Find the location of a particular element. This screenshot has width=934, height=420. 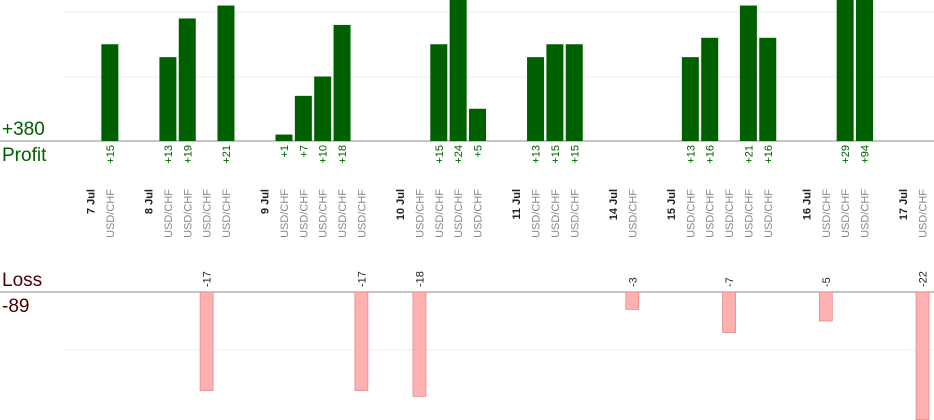

date-label: 11 Jul is located at coordinates (517, 204).